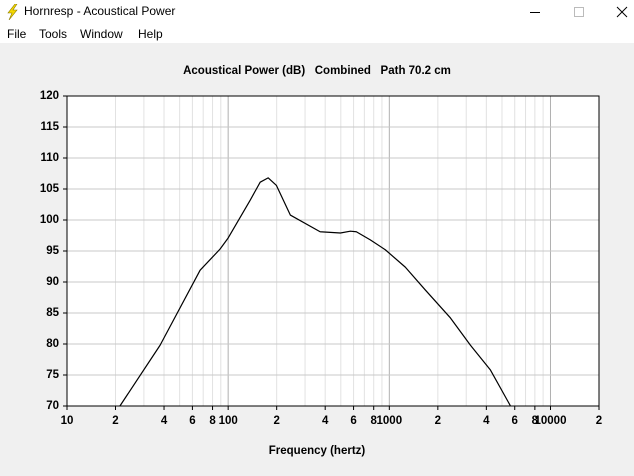 The width and height of the screenshot is (634, 476). Describe the element at coordinates (53, 34) in the screenshot. I see `menu-item: Tools` at that location.